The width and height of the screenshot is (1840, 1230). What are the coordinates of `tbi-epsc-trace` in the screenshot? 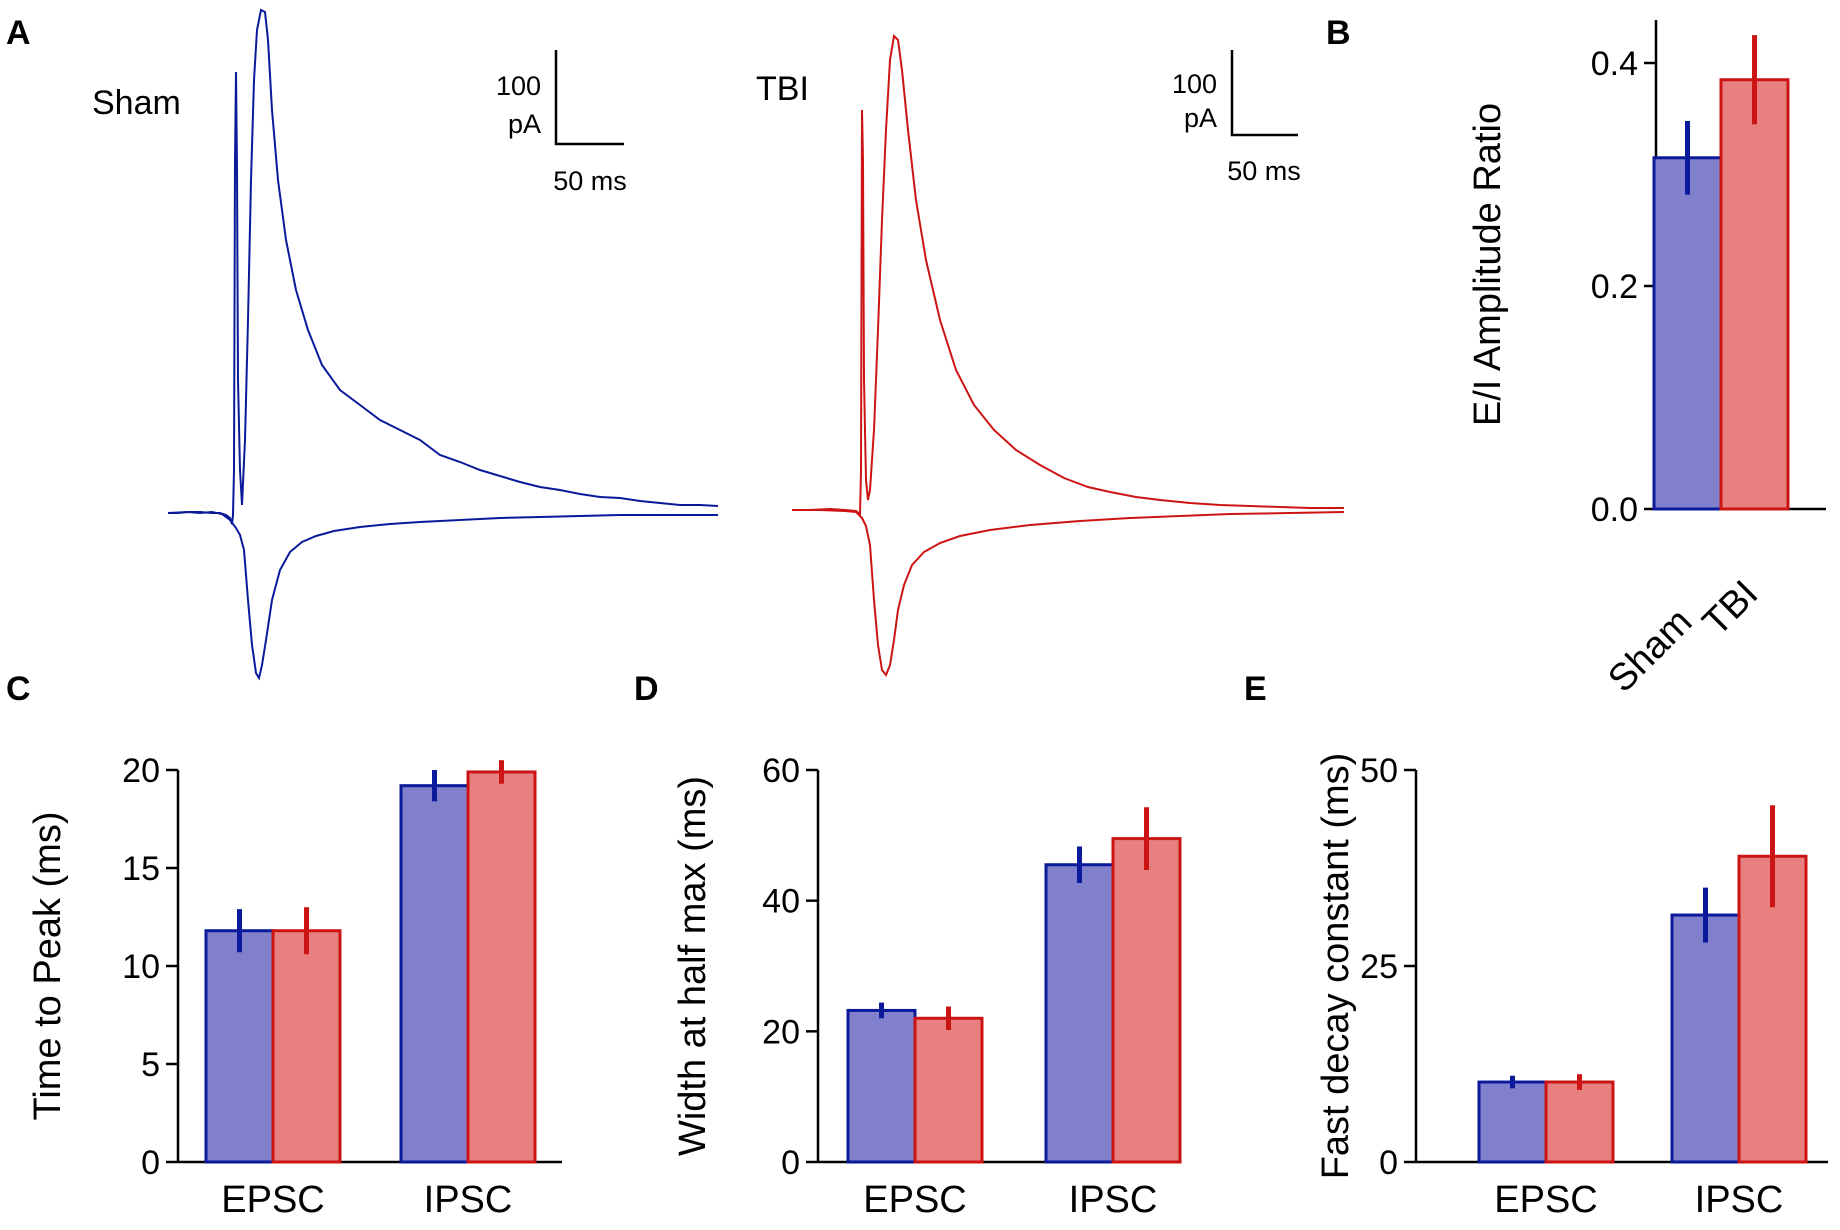 It's located at (1068, 593).